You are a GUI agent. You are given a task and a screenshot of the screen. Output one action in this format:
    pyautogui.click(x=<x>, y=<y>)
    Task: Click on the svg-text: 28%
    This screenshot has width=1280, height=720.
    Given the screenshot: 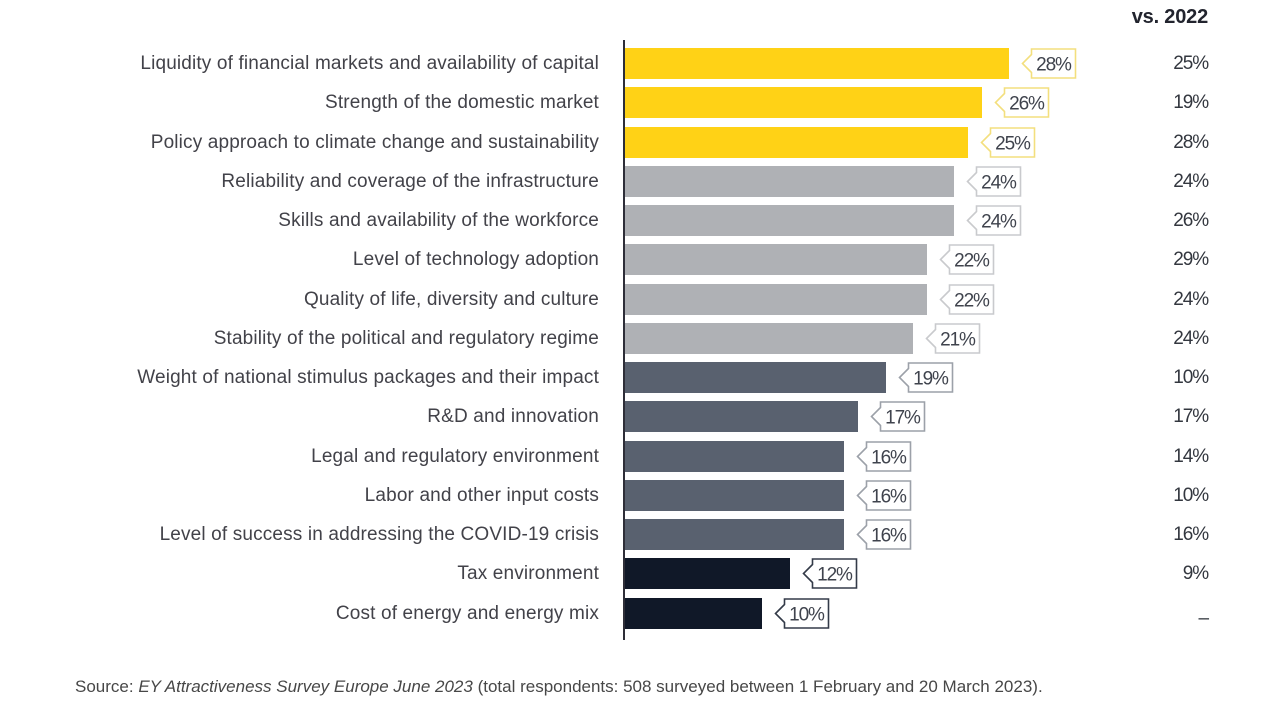 What is the action you would take?
    pyautogui.click(x=1054, y=64)
    